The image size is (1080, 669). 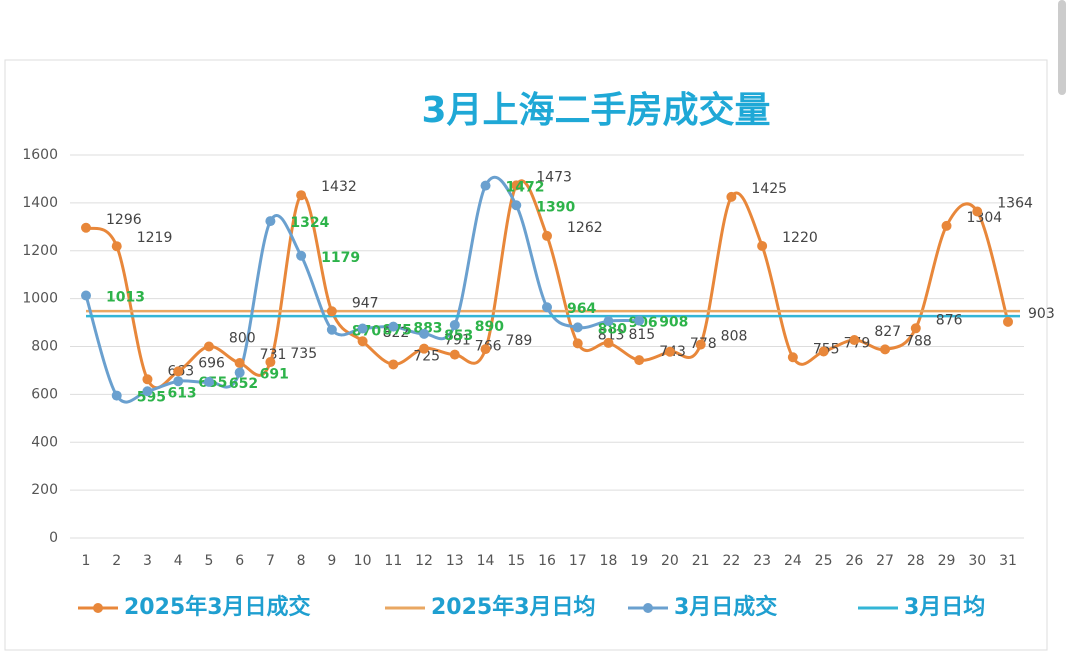 I want to click on data-label: 725, so click(x=426, y=356).